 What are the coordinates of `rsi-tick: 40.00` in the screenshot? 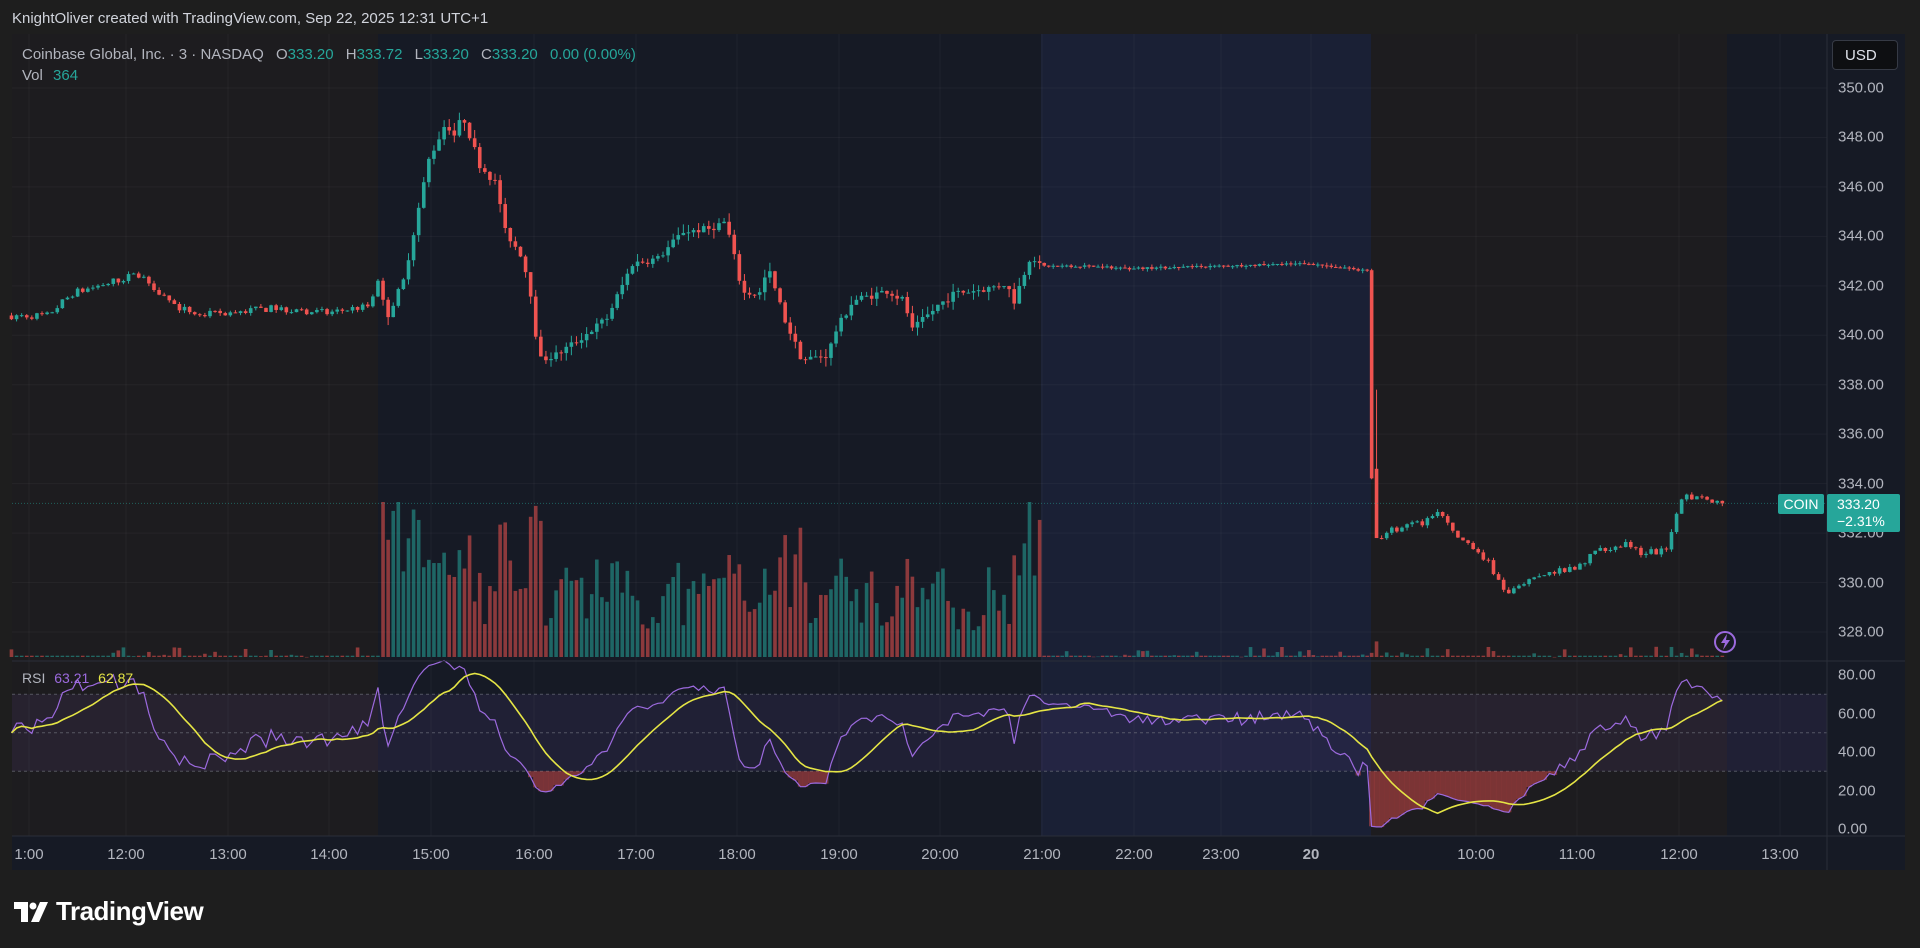 It's located at (1857, 752).